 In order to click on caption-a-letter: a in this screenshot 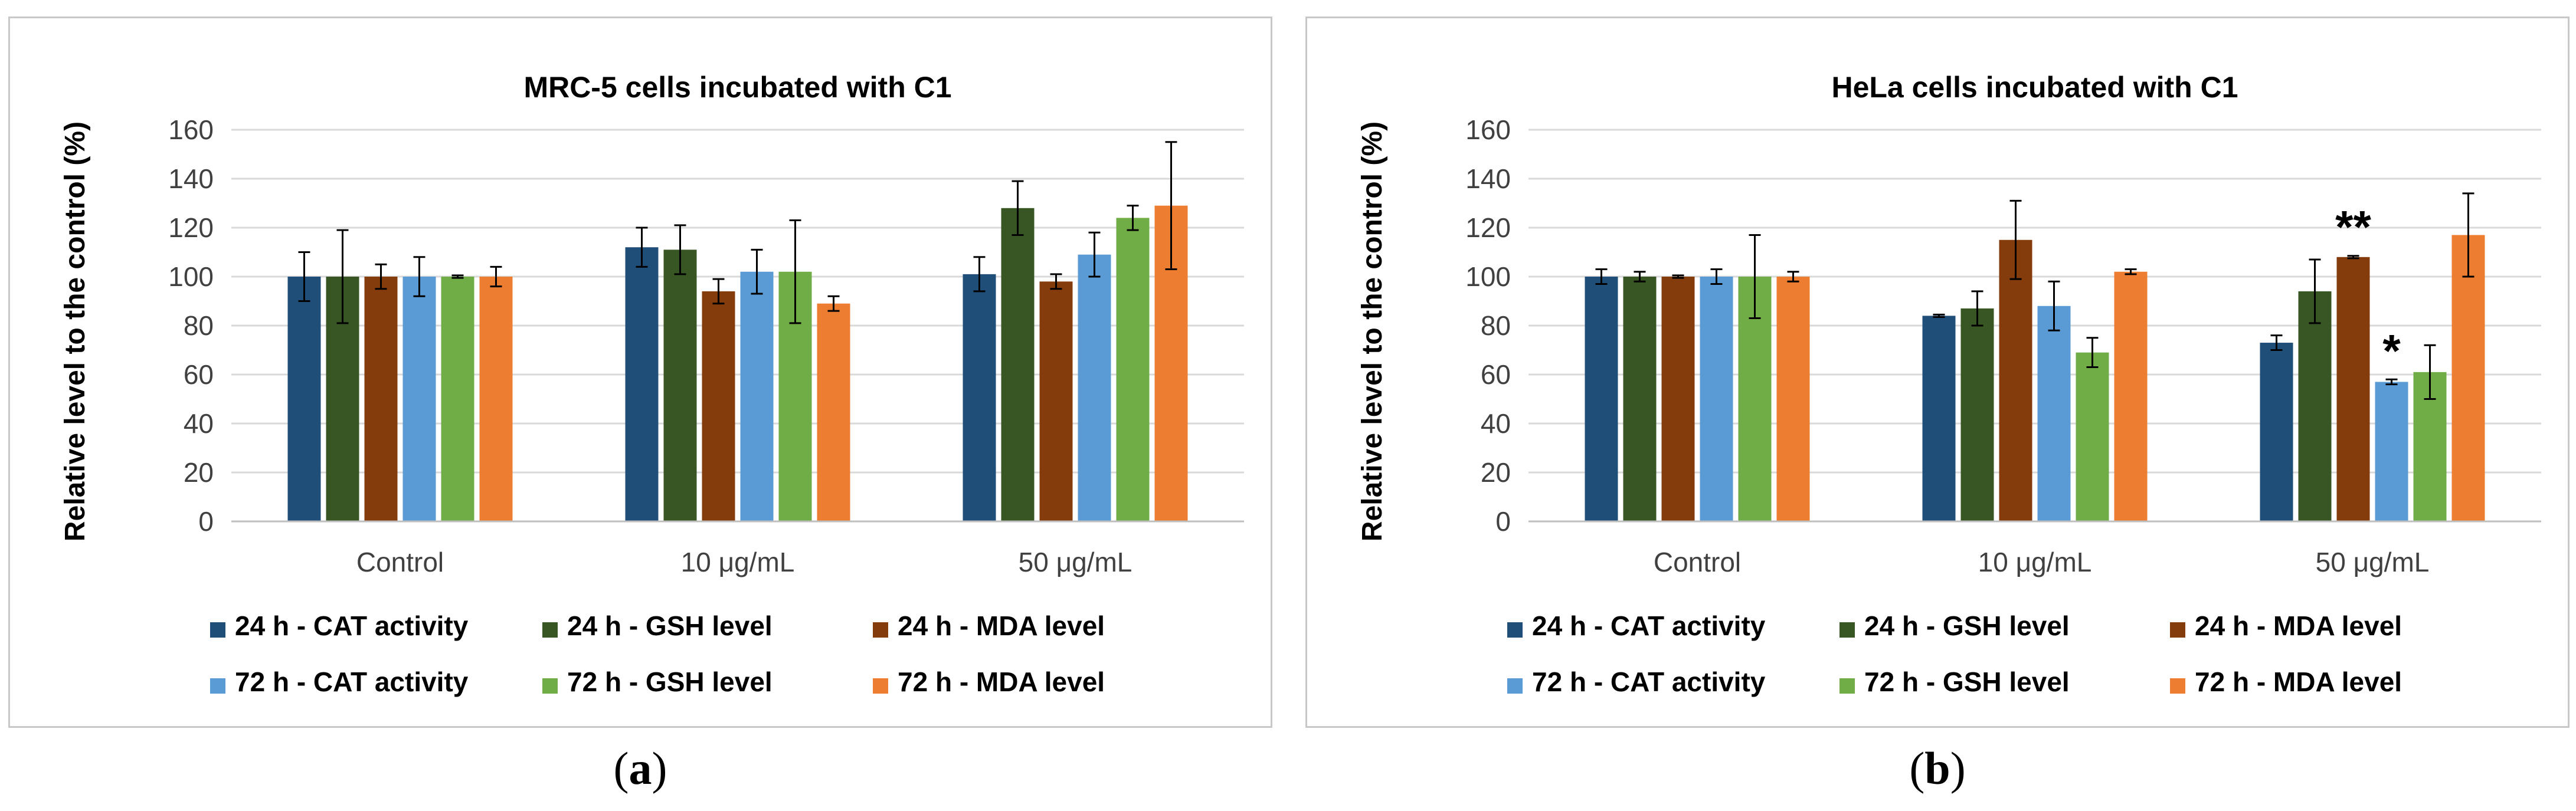, I will do `click(641, 768)`.